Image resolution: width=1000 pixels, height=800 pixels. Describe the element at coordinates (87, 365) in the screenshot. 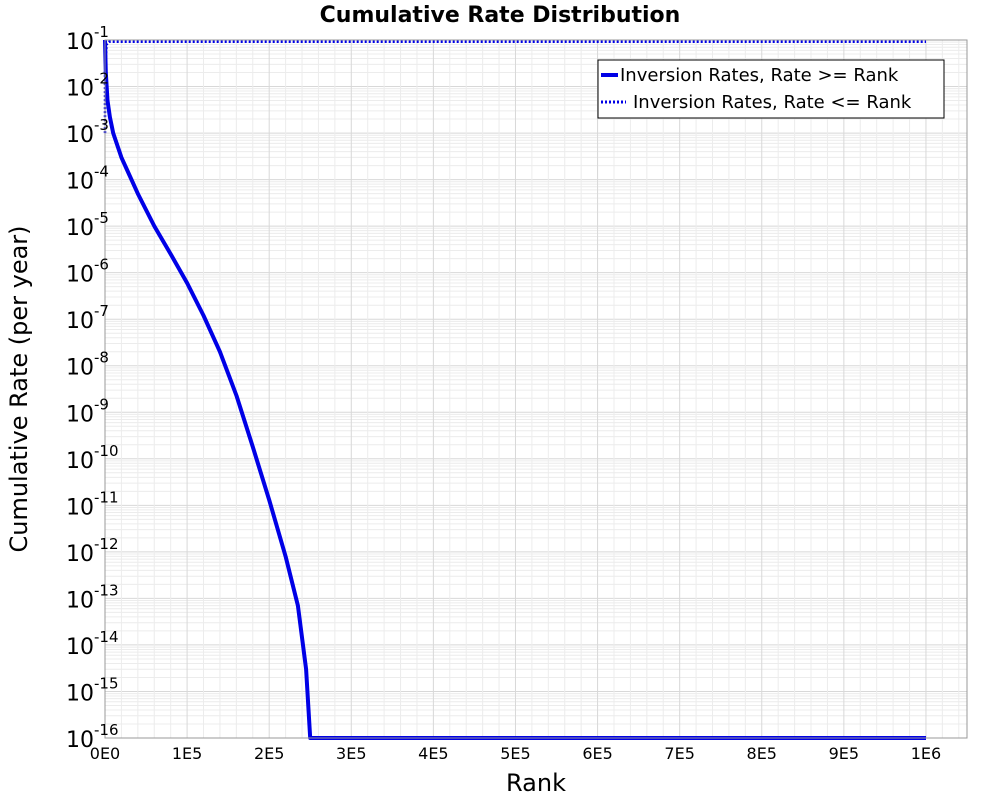

I see `y-tick-label: 10⁻⁸` at that location.